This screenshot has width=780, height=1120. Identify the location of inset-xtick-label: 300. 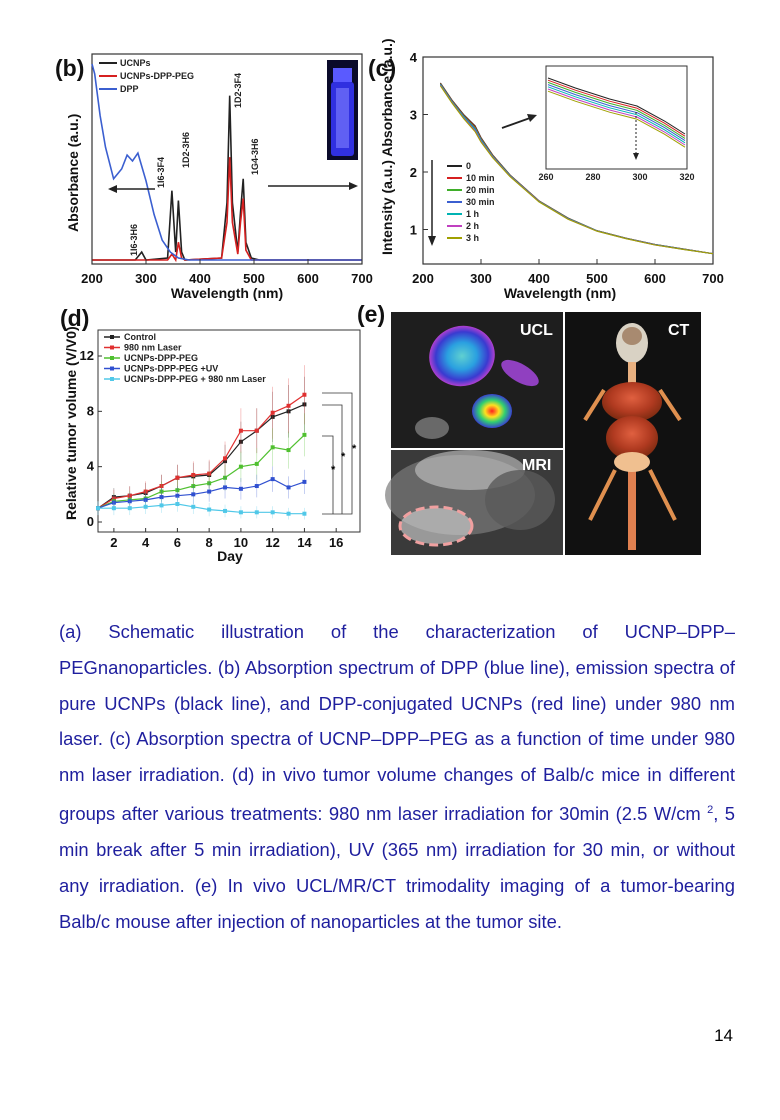
(639, 177).